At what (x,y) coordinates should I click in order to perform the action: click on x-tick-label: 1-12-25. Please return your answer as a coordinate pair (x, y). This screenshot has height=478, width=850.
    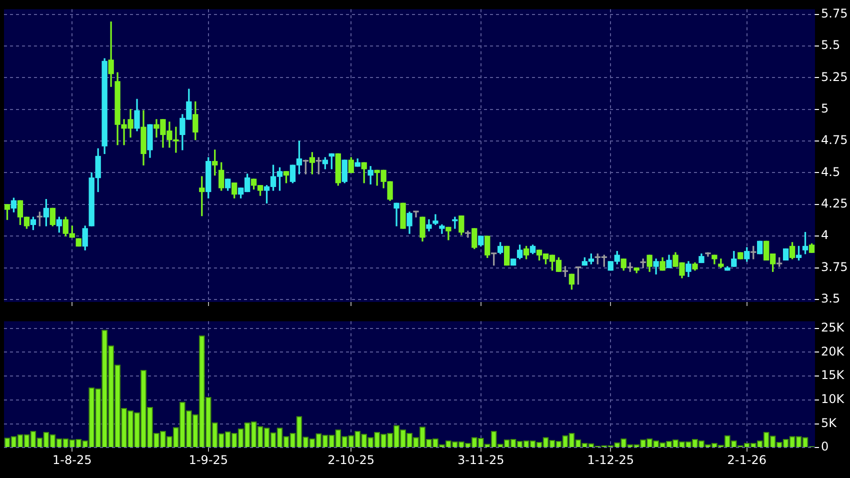
    Looking at the image, I should click on (610, 459).